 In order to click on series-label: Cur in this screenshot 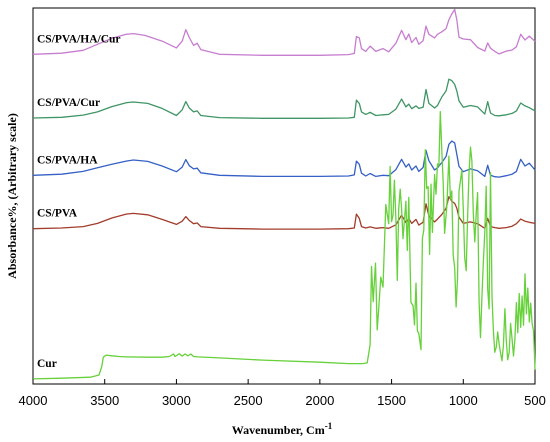, I will do `click(47, 364)`.